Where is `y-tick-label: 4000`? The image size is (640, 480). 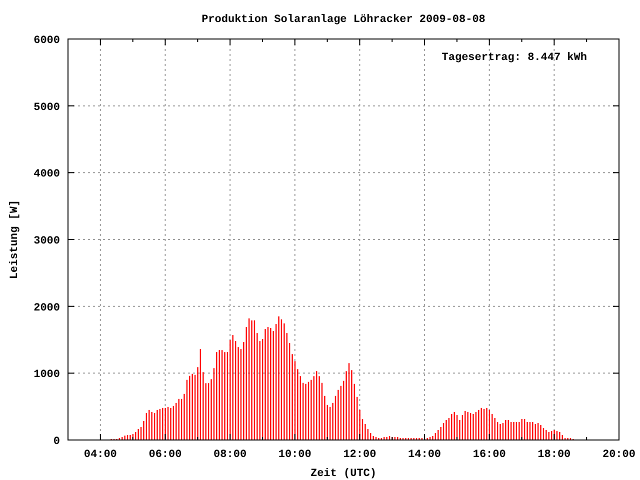
y-tick-label: 4000 is located at coordinates (47, 174).